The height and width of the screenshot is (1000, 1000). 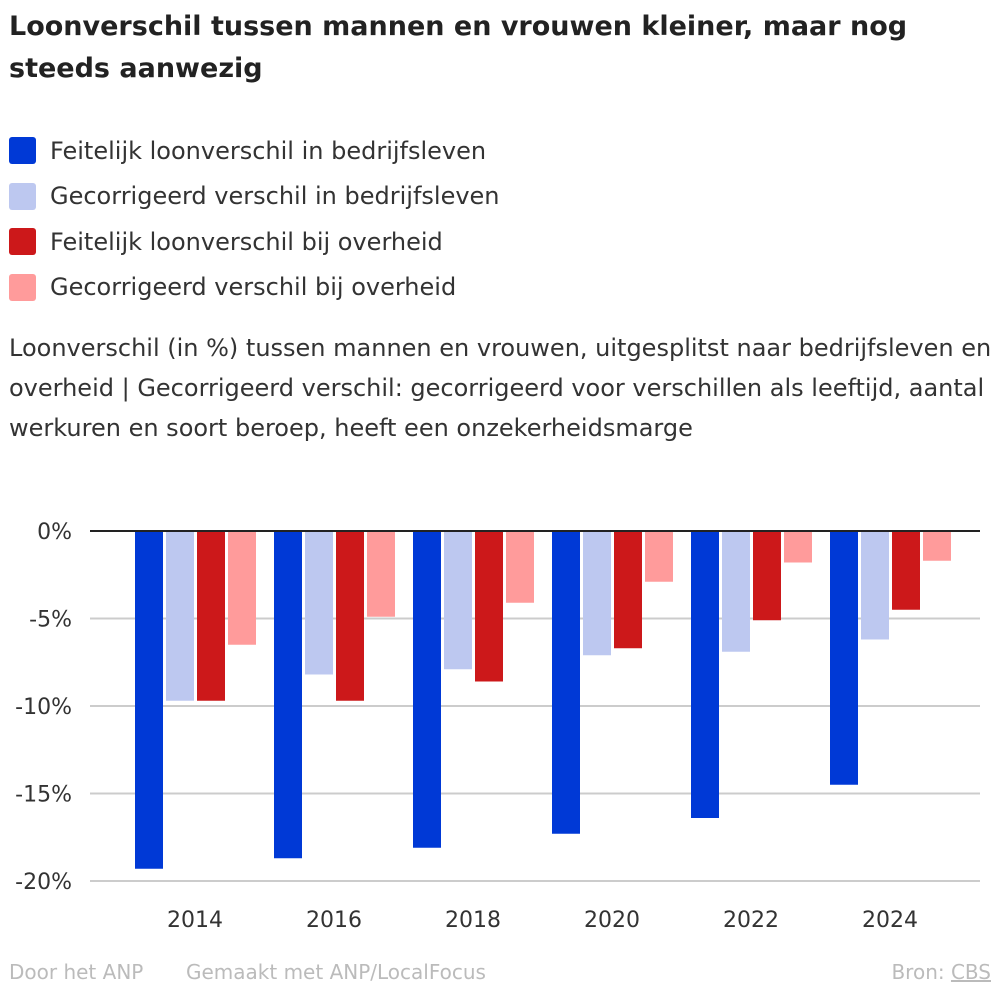 I want to click on legend-item: Feitelijk loonverschil bij overheid, so click(x=254, y=242).